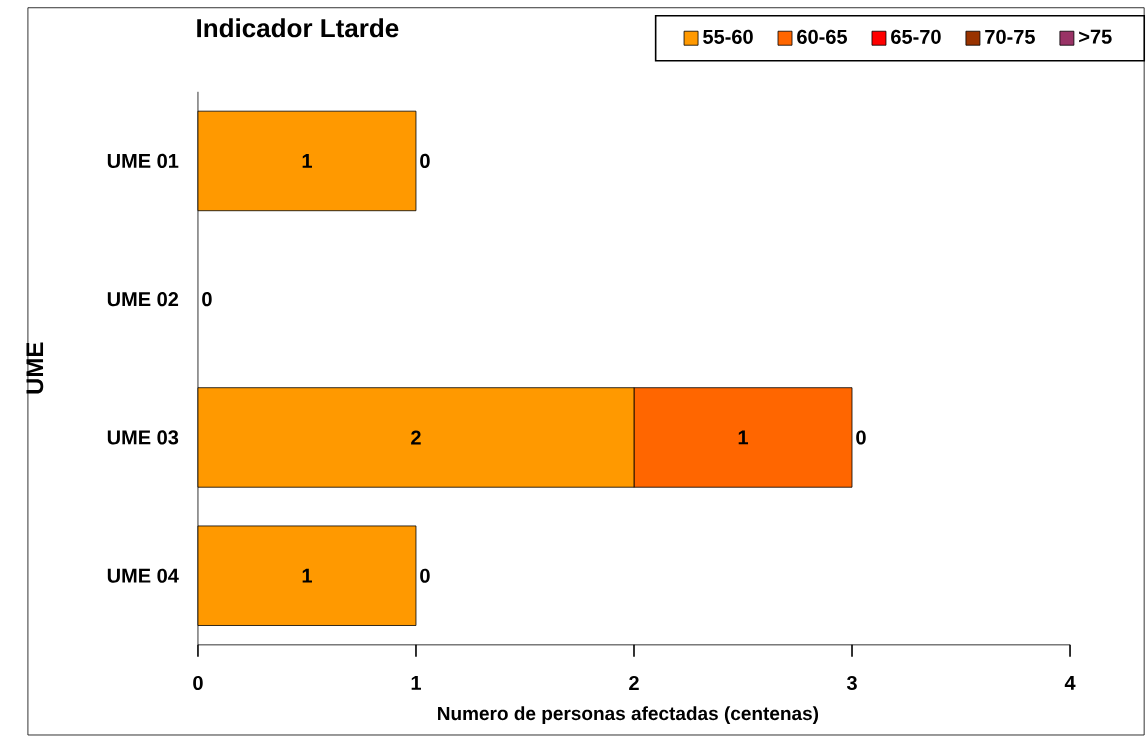 Image resolution: width=1148 pixels, height=738 pixels. I want to click on x-tick-label: 4, so click(1070, 683).